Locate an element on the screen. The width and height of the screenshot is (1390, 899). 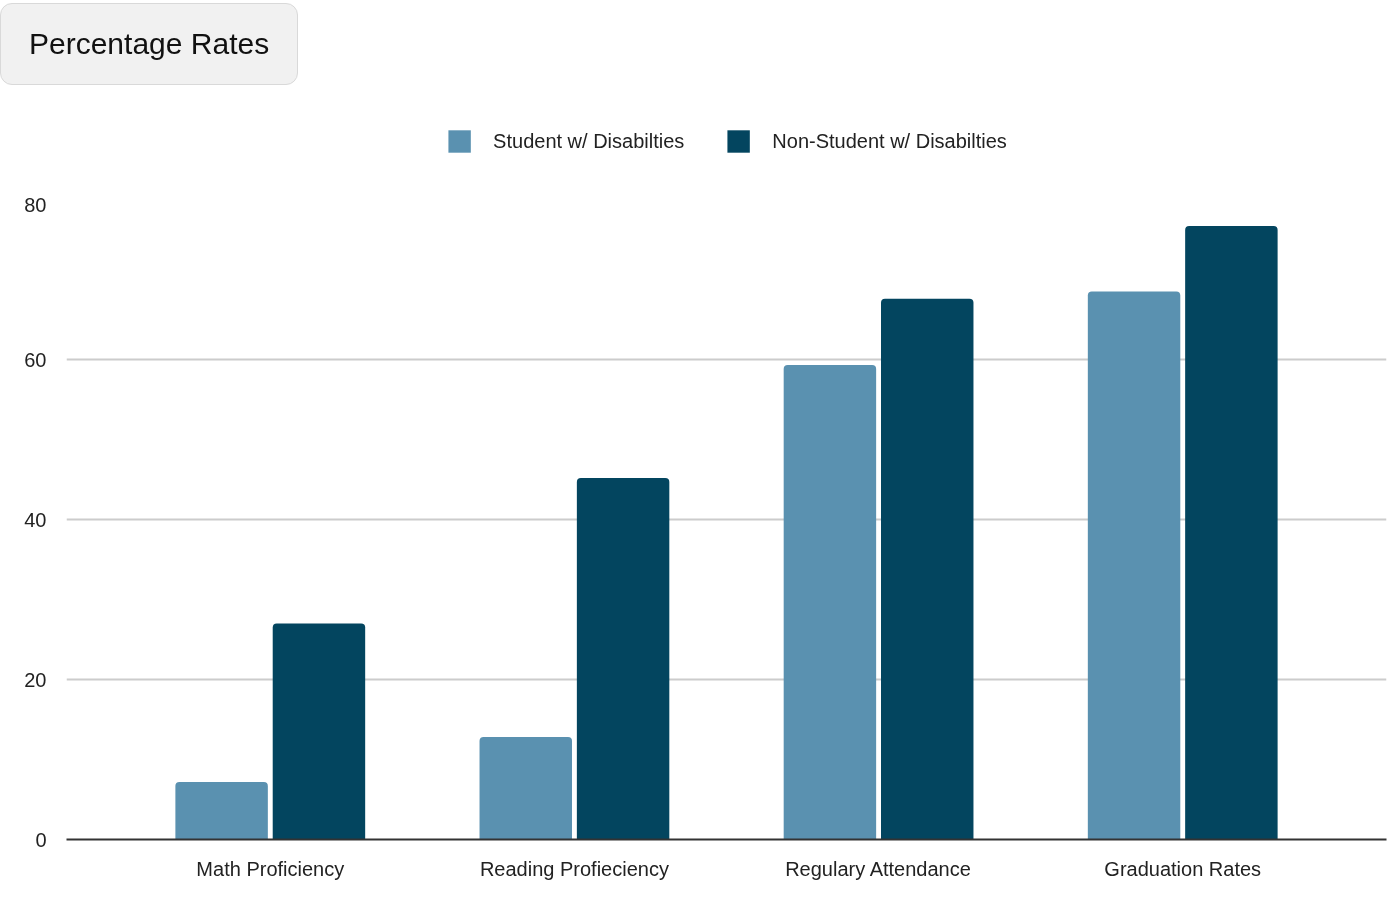
y-tick-label: 80 is located at coordinates (35, 204).